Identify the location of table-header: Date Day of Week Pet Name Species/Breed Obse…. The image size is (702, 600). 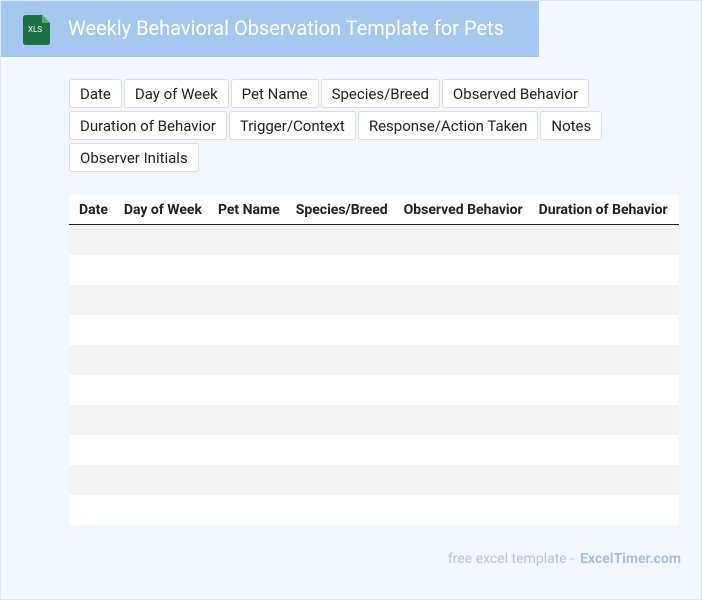
(374, 210).